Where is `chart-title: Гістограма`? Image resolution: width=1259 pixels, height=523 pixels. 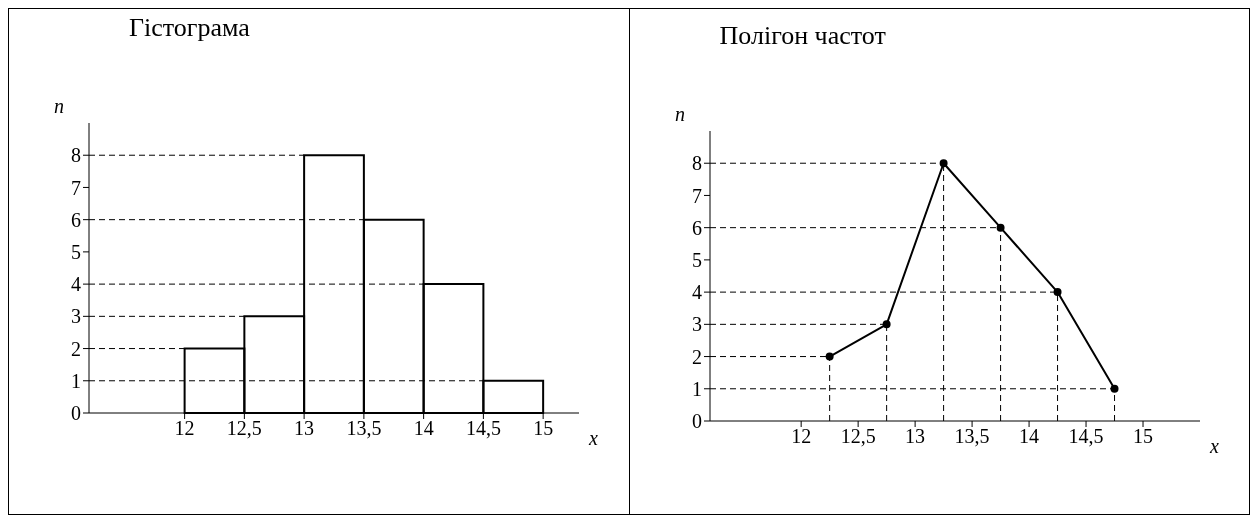 chart-title: Гістограма is located at coordinates (189, 28).